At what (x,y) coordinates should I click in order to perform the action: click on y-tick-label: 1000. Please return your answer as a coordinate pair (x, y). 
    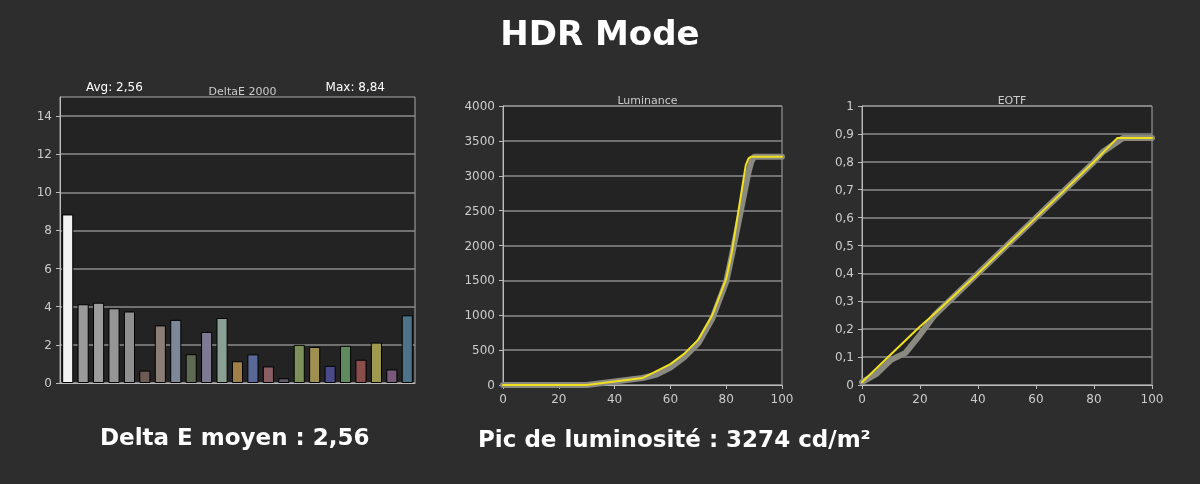
    Looking at the image, I should click on (479, 315).